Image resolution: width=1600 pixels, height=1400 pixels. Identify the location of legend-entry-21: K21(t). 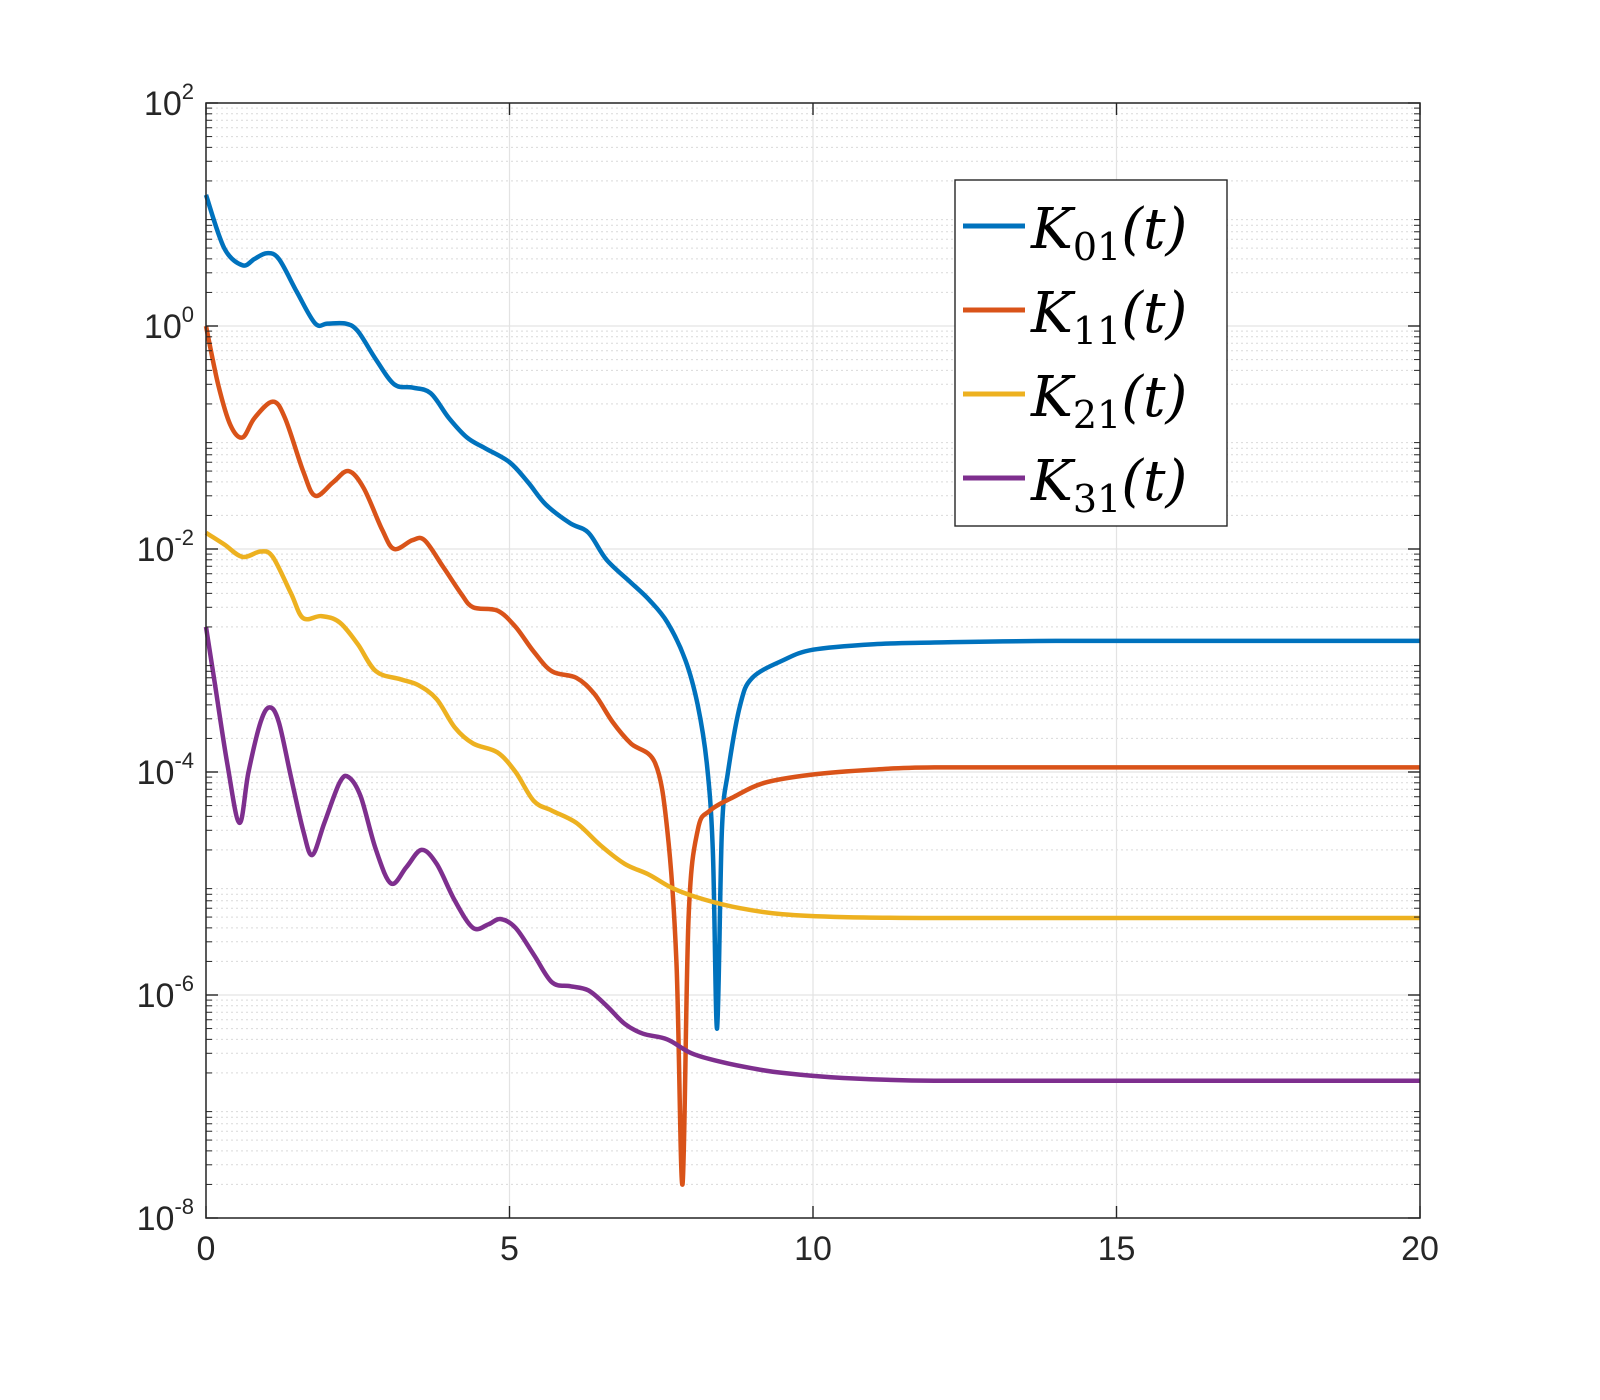
(1108, 401).